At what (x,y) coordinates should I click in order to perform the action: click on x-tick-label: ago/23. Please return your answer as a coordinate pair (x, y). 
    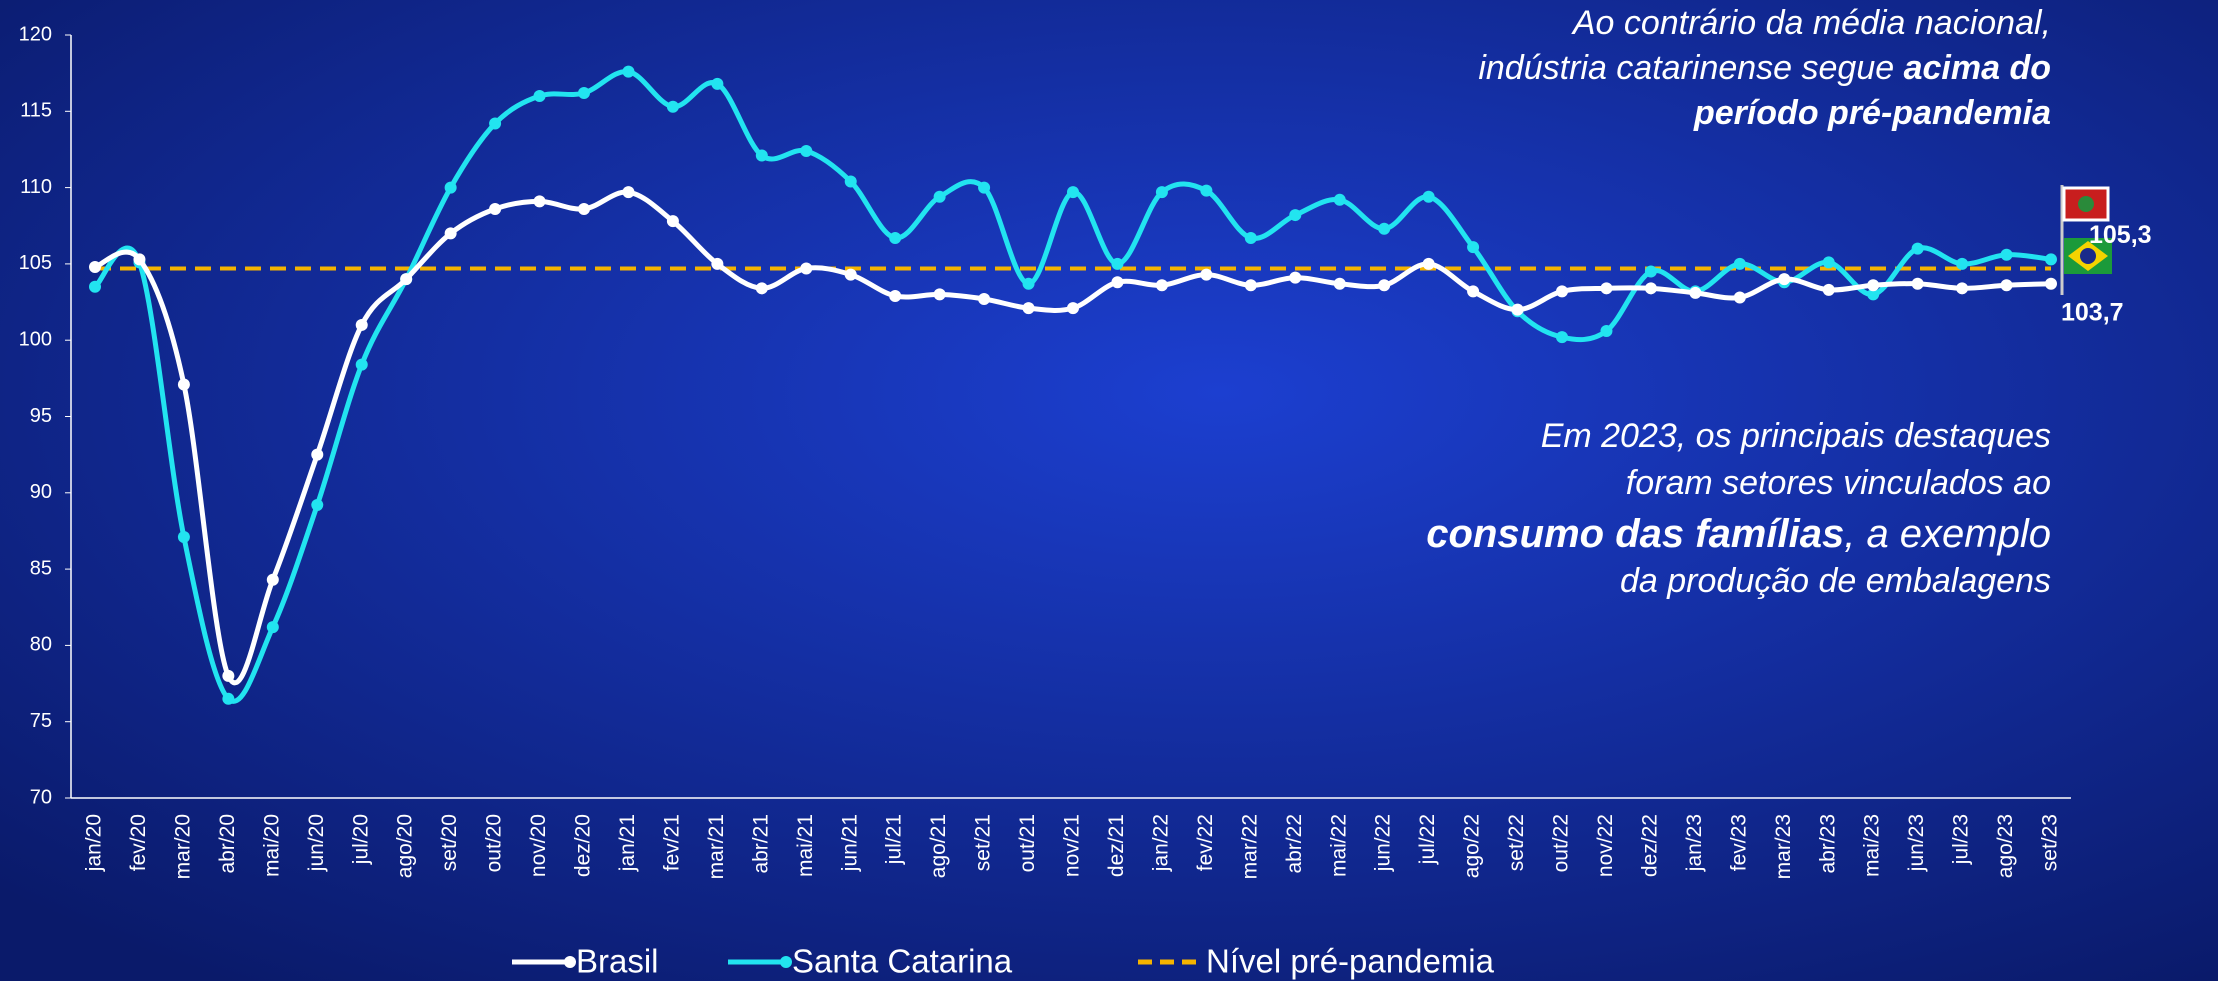
    Looking at the image, I should click on (2005, 846).